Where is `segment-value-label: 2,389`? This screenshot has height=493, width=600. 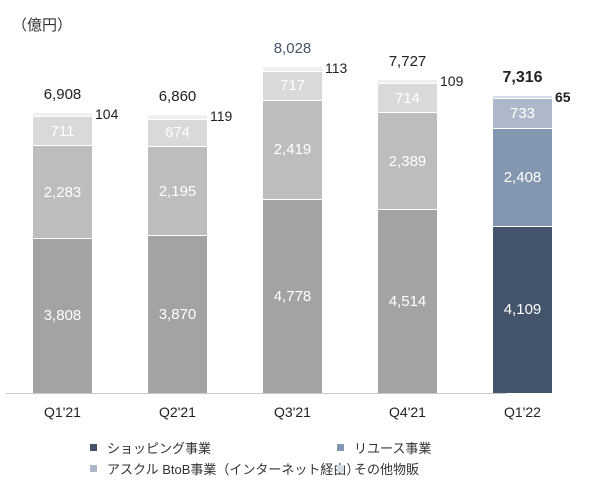
segment-value-label: 2,389 is located at coordinates (407, 161).